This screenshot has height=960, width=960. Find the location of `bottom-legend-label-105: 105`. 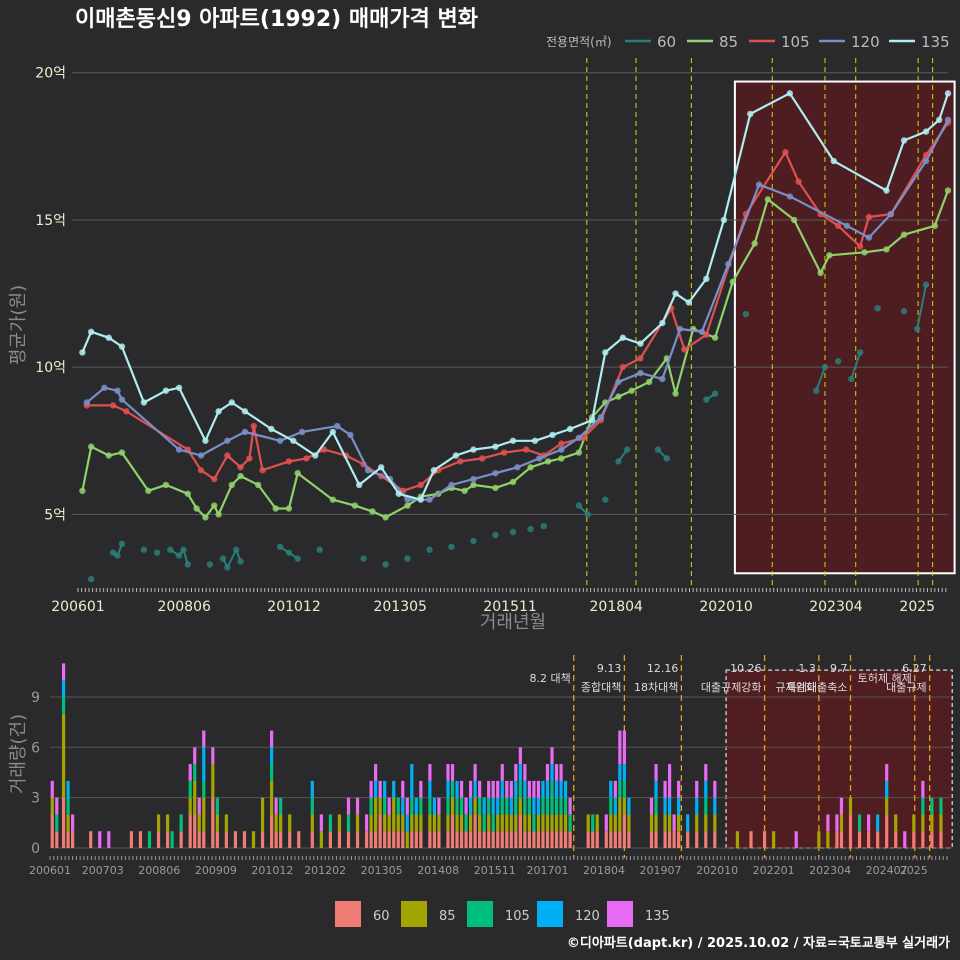

bottom-legend-label-105: 105 is located at coordinates (517, 916).